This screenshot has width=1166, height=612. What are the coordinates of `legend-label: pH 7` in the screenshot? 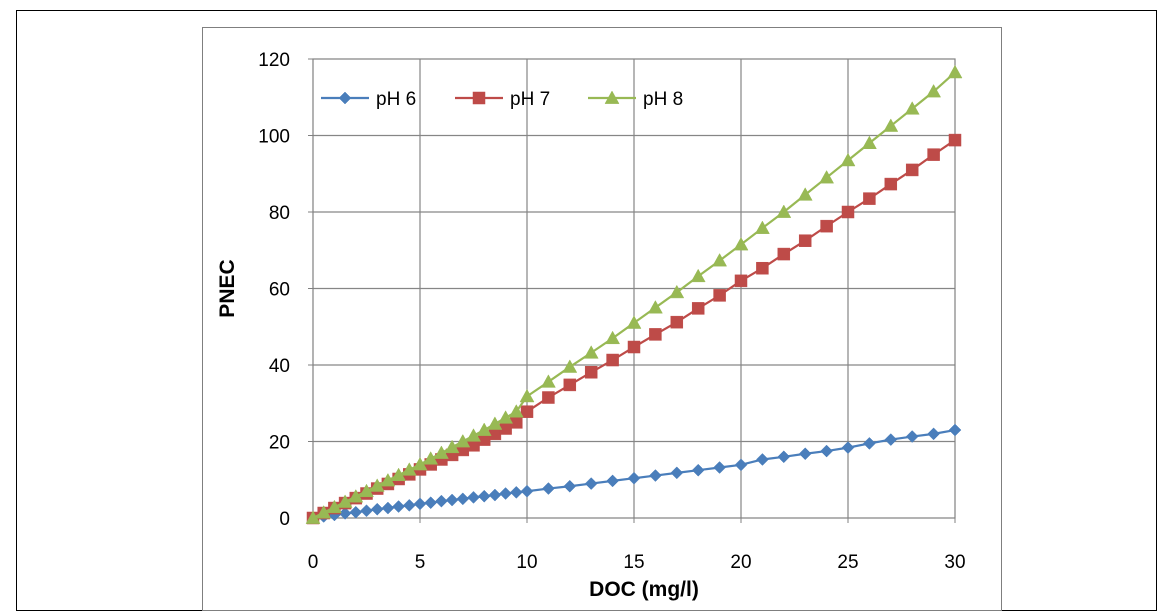 It's located at (530, 99).